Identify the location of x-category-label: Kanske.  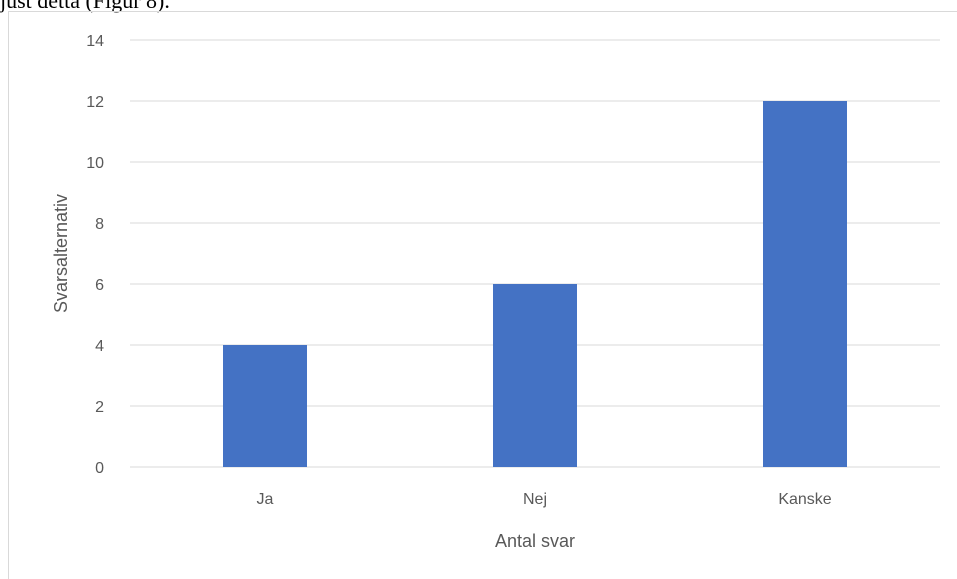
(804, 499).